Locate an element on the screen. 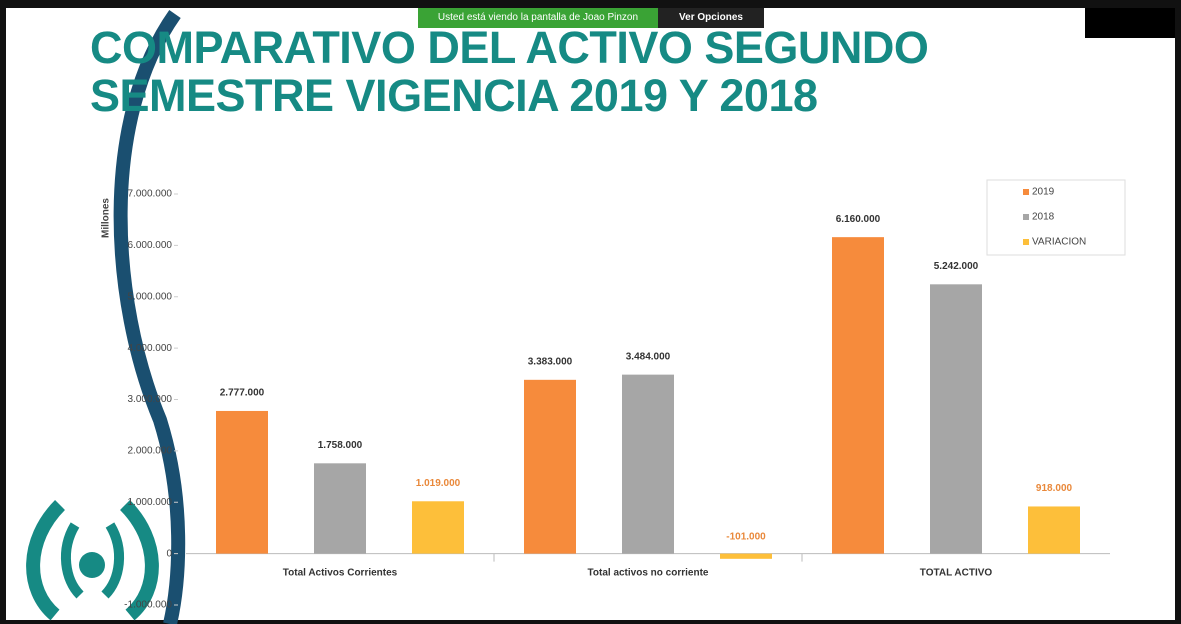 This screenshot has height=624, width=1181. data-label: -101.000 is located at coordinates (746, 536).